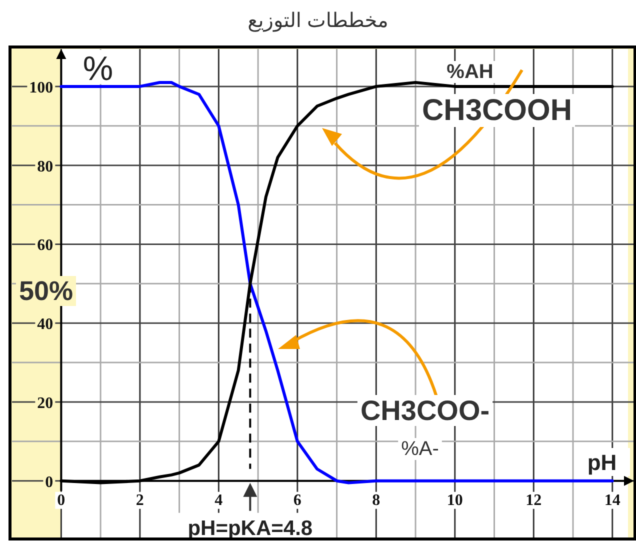  Describe the element at coordinates (534, 500) in the screenshot. I see `x-tick-label: 12` at that location.